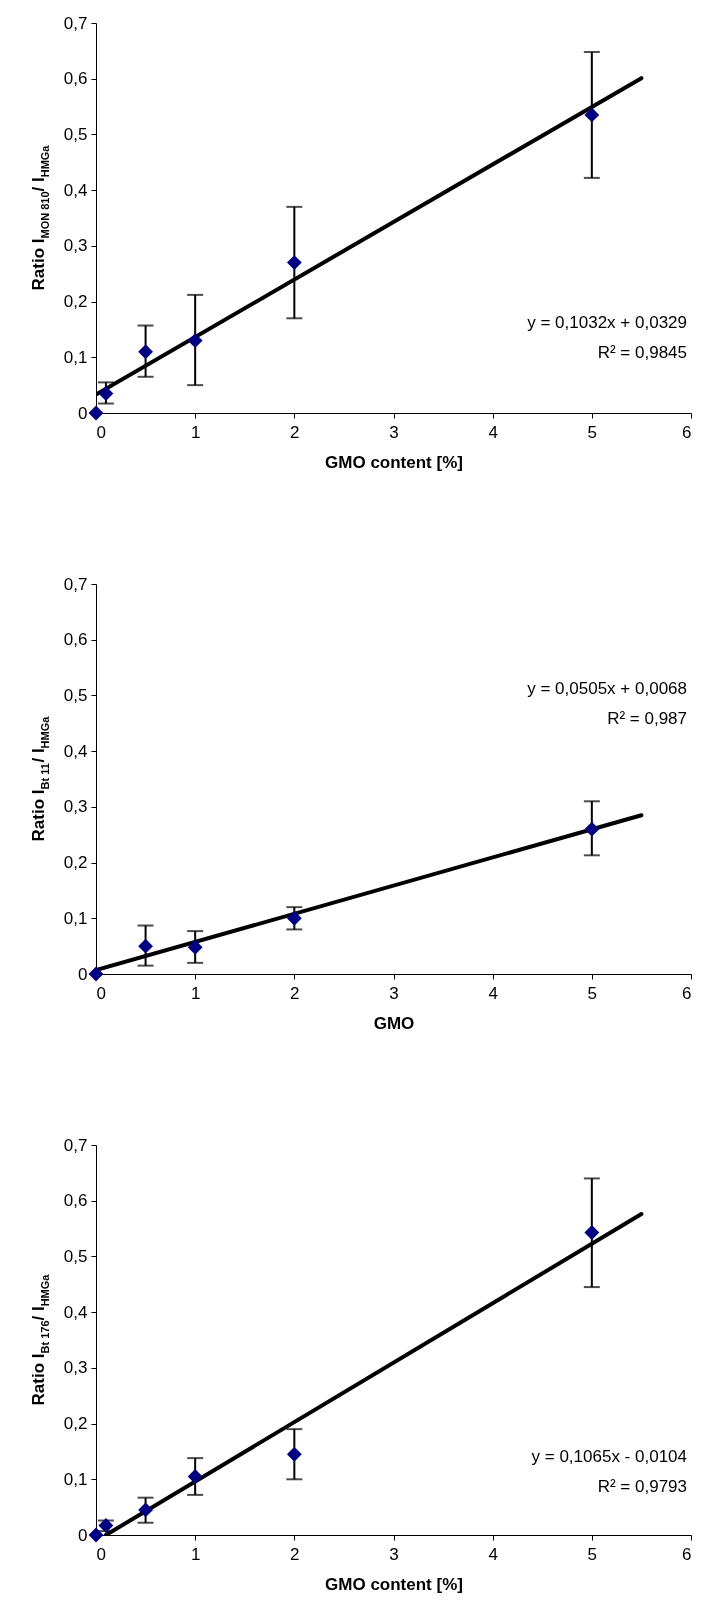 This screenshot has width=709, height=1623. Describe the element at coordinates (607, 689) in the screenshot. I see `annotation: y = 0,0505x + 0,0068` at that location.